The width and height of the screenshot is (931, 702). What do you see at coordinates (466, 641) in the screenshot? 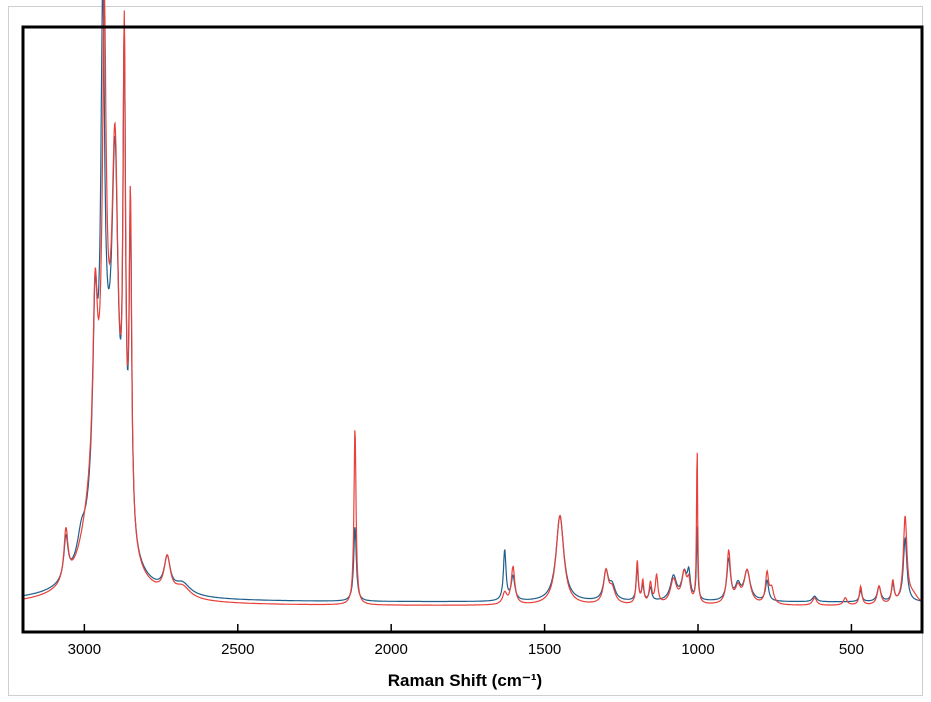
I see `x-axis: 3000 2500 2000 1500 1000 500` at bounding box center [466, 641].